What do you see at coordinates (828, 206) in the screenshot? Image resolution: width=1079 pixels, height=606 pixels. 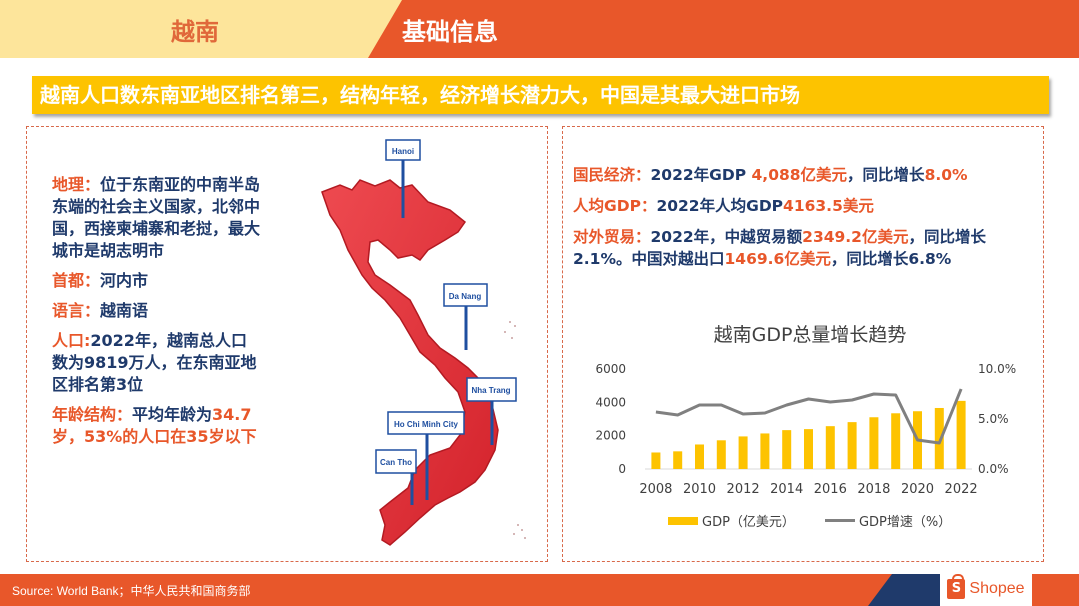 I see `gdp-per-capita-value: 4163.5美元` at bounding box center [828, 206].